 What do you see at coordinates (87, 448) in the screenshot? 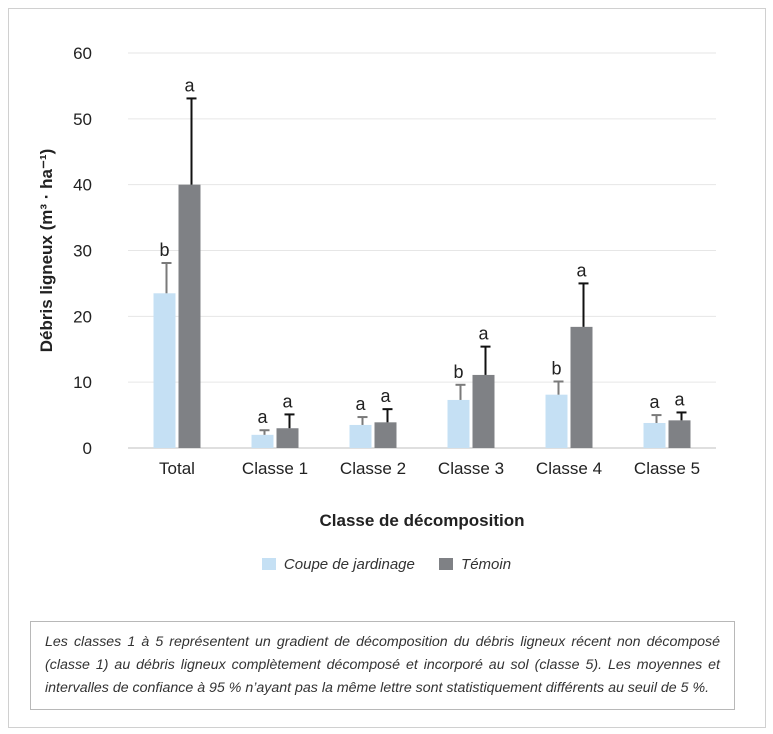
I see `y-tick-label: 0` at bounding box center [87, 448].